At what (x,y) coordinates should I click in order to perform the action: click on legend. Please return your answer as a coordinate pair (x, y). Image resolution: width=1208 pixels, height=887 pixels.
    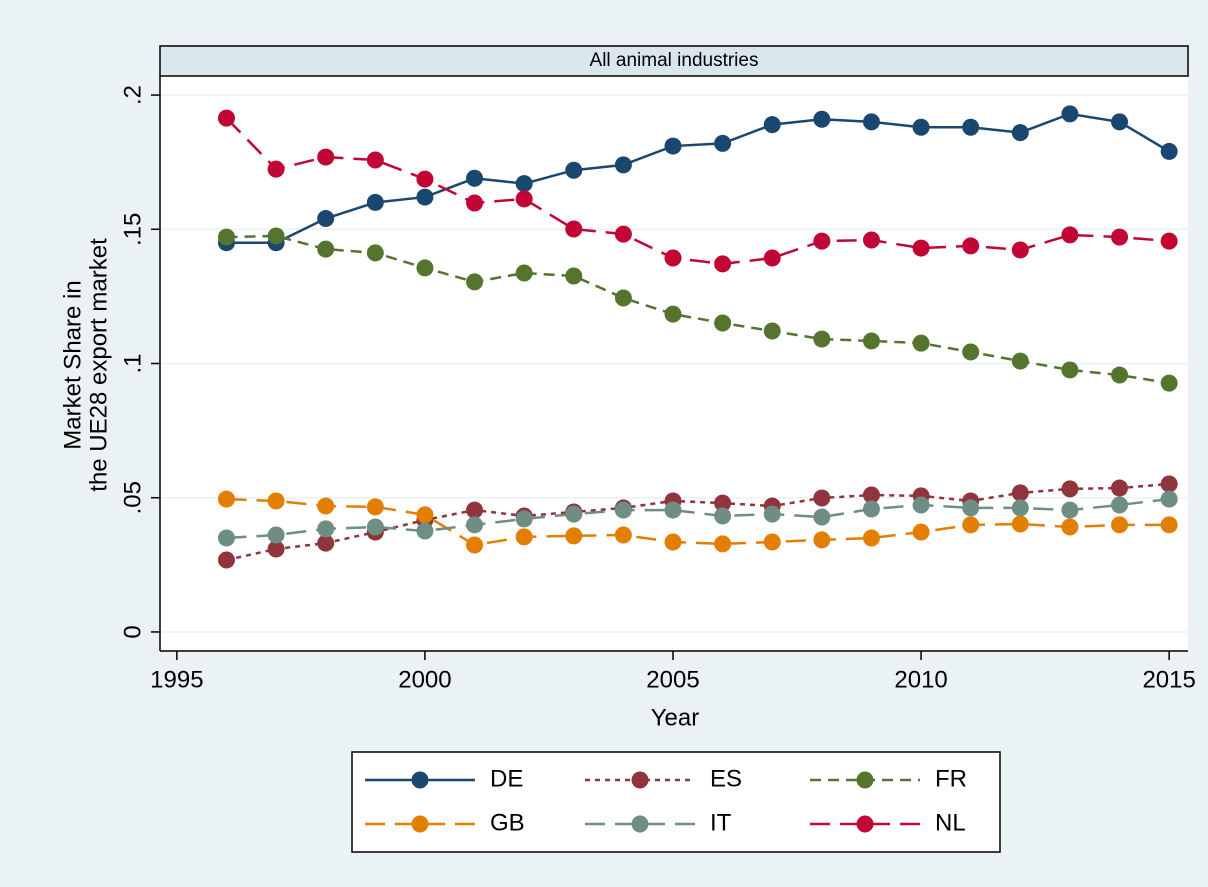
    Looking at the image, I should click on (676, 802).